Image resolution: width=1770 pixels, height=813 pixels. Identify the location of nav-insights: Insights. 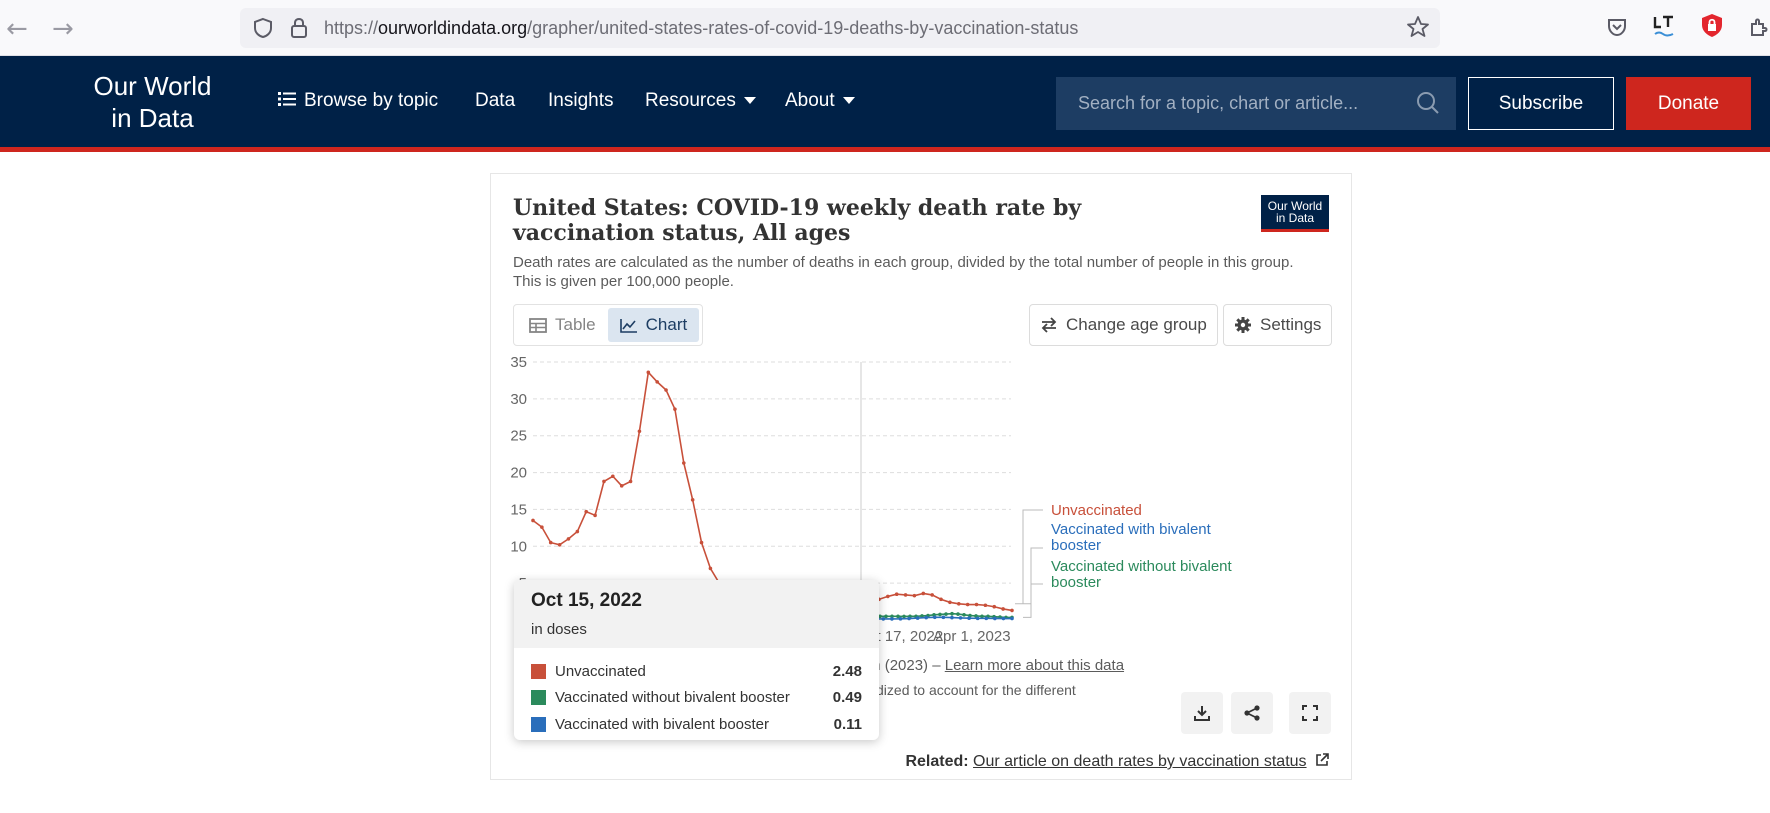
(581, 100).